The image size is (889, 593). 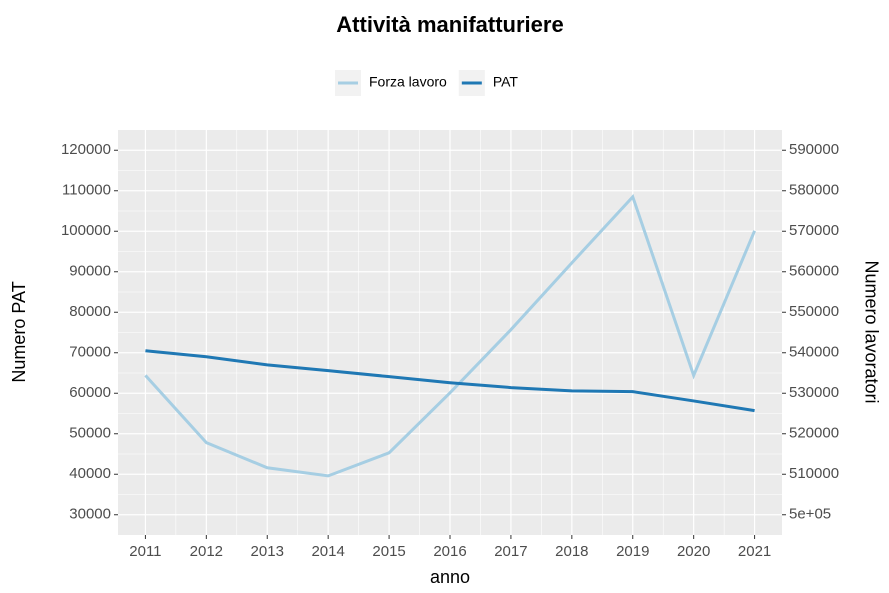 I want to click on x-tick-label: 2018, so click(x=571, y=551).